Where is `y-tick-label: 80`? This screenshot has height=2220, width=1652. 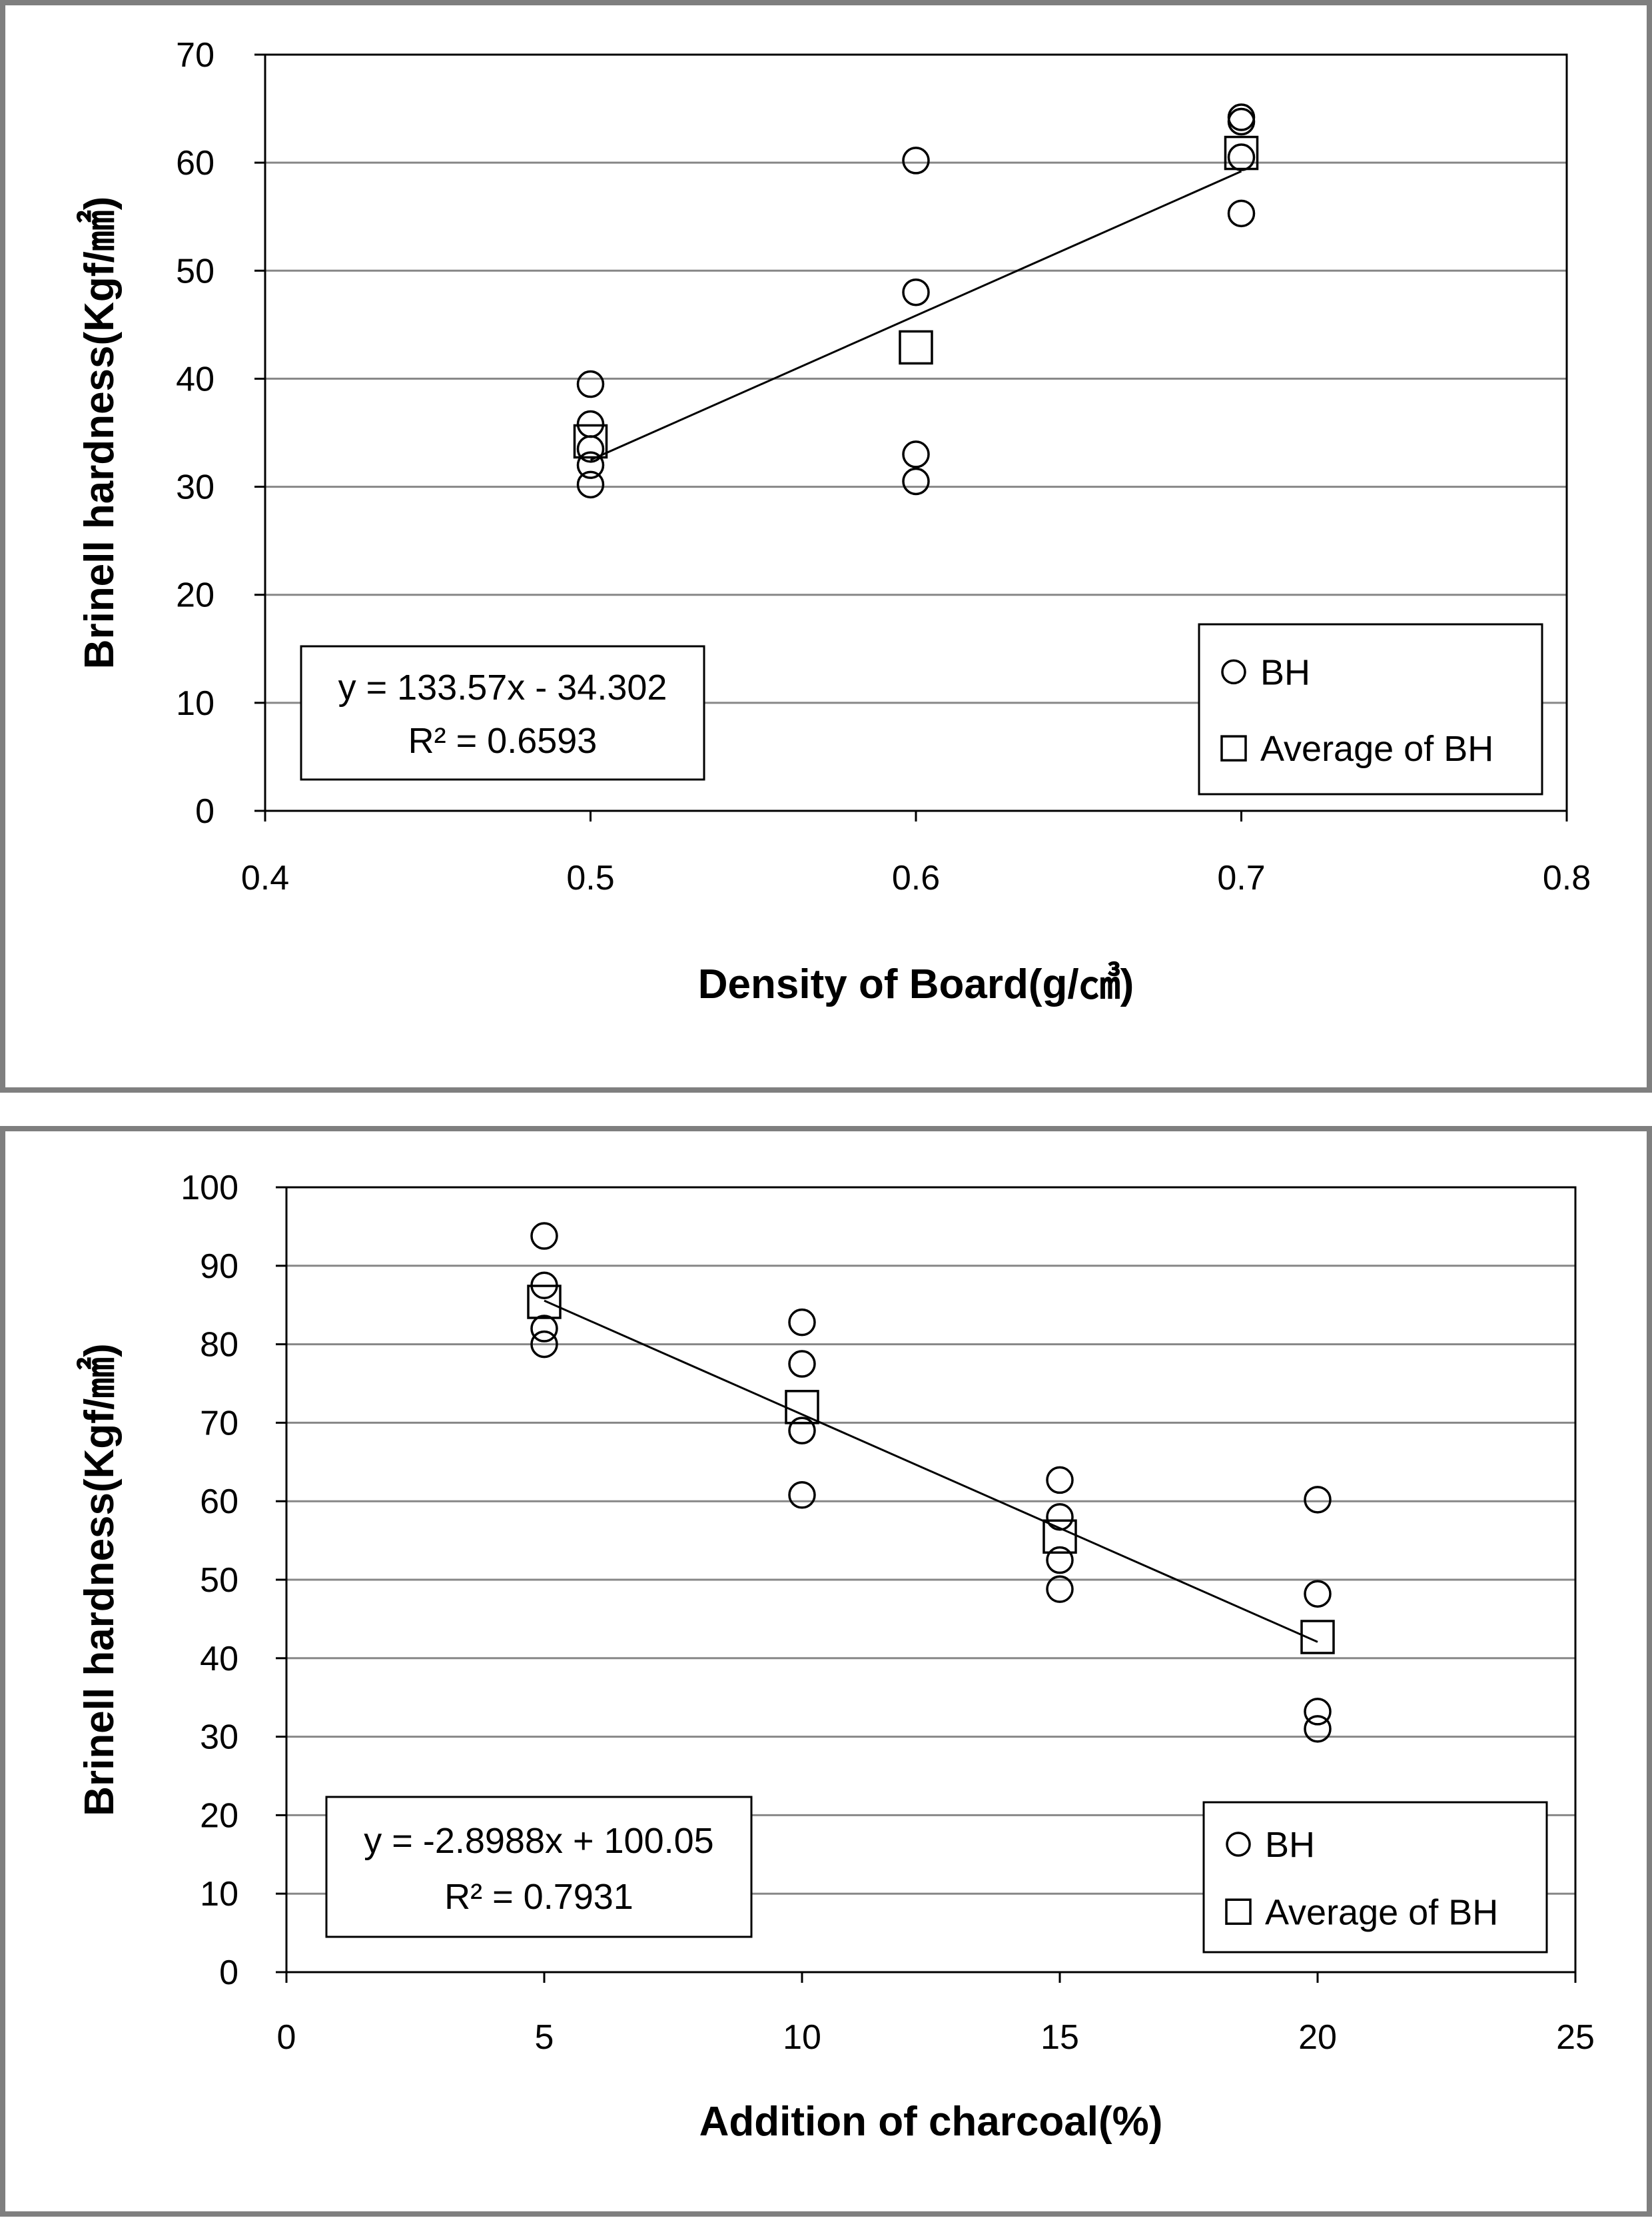 y-tick-label: 80 is located at coordinates (219, 1346).